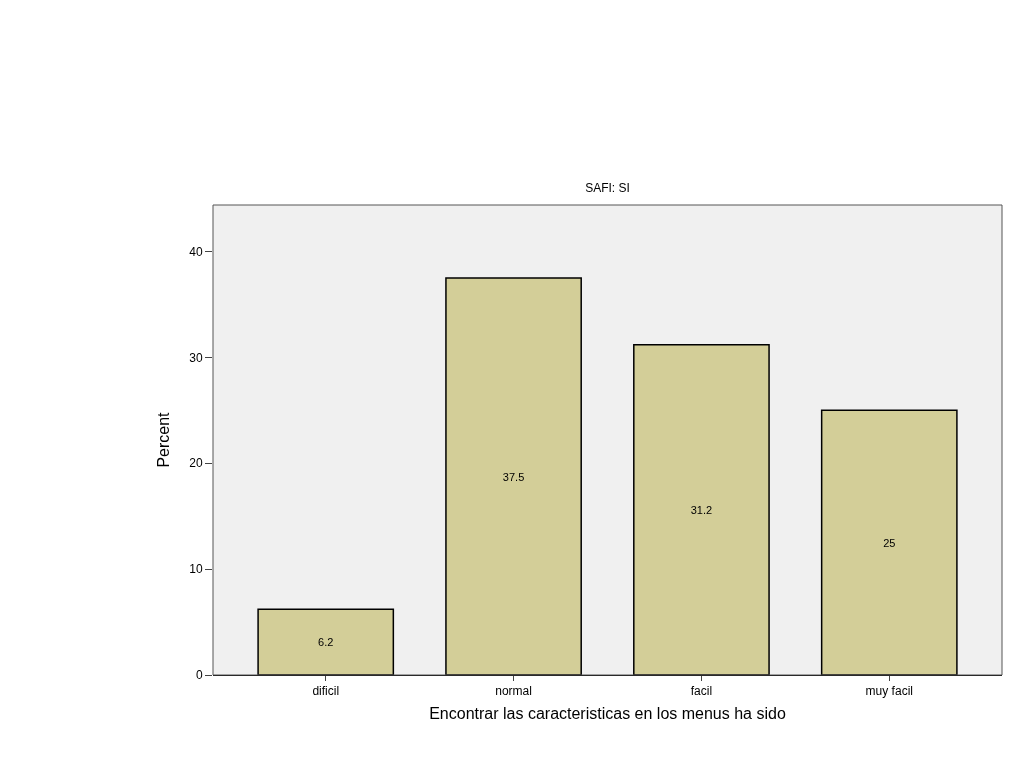 The height and width of the screenshot is (779, 1031). Describe the element at coordinates (513, 691) in the screenshot. I see `x-tick-label: normal` at that location.